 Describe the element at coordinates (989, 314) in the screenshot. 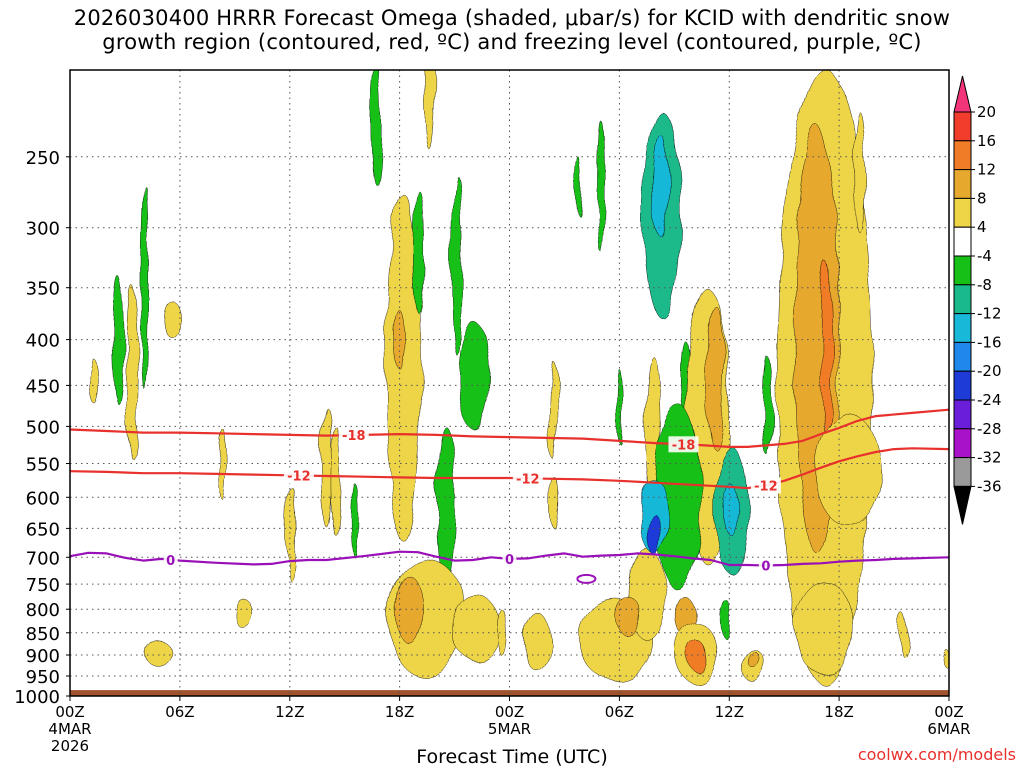

I see `colorbar-label: -12` at that location.